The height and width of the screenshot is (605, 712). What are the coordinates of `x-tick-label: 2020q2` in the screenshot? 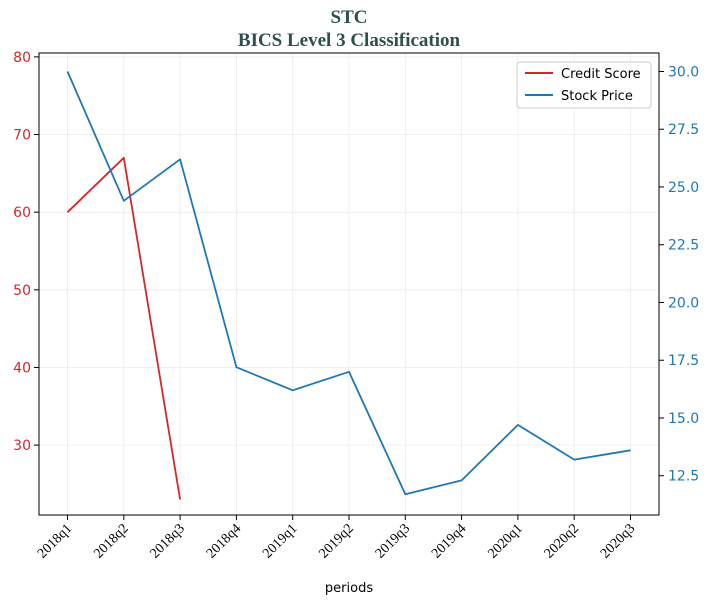 It's located at (562, 541).